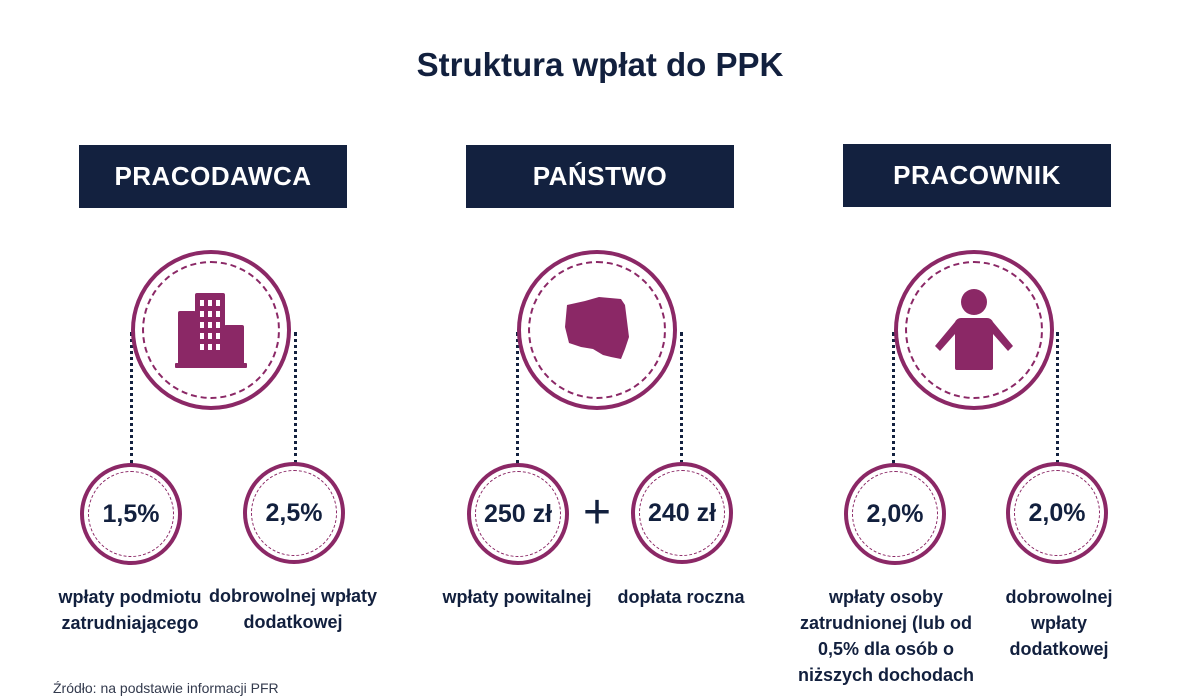 The width and height of the screenshot is (1200, 700). I want to click on value-circle: 1,5%, so click(131, 514).